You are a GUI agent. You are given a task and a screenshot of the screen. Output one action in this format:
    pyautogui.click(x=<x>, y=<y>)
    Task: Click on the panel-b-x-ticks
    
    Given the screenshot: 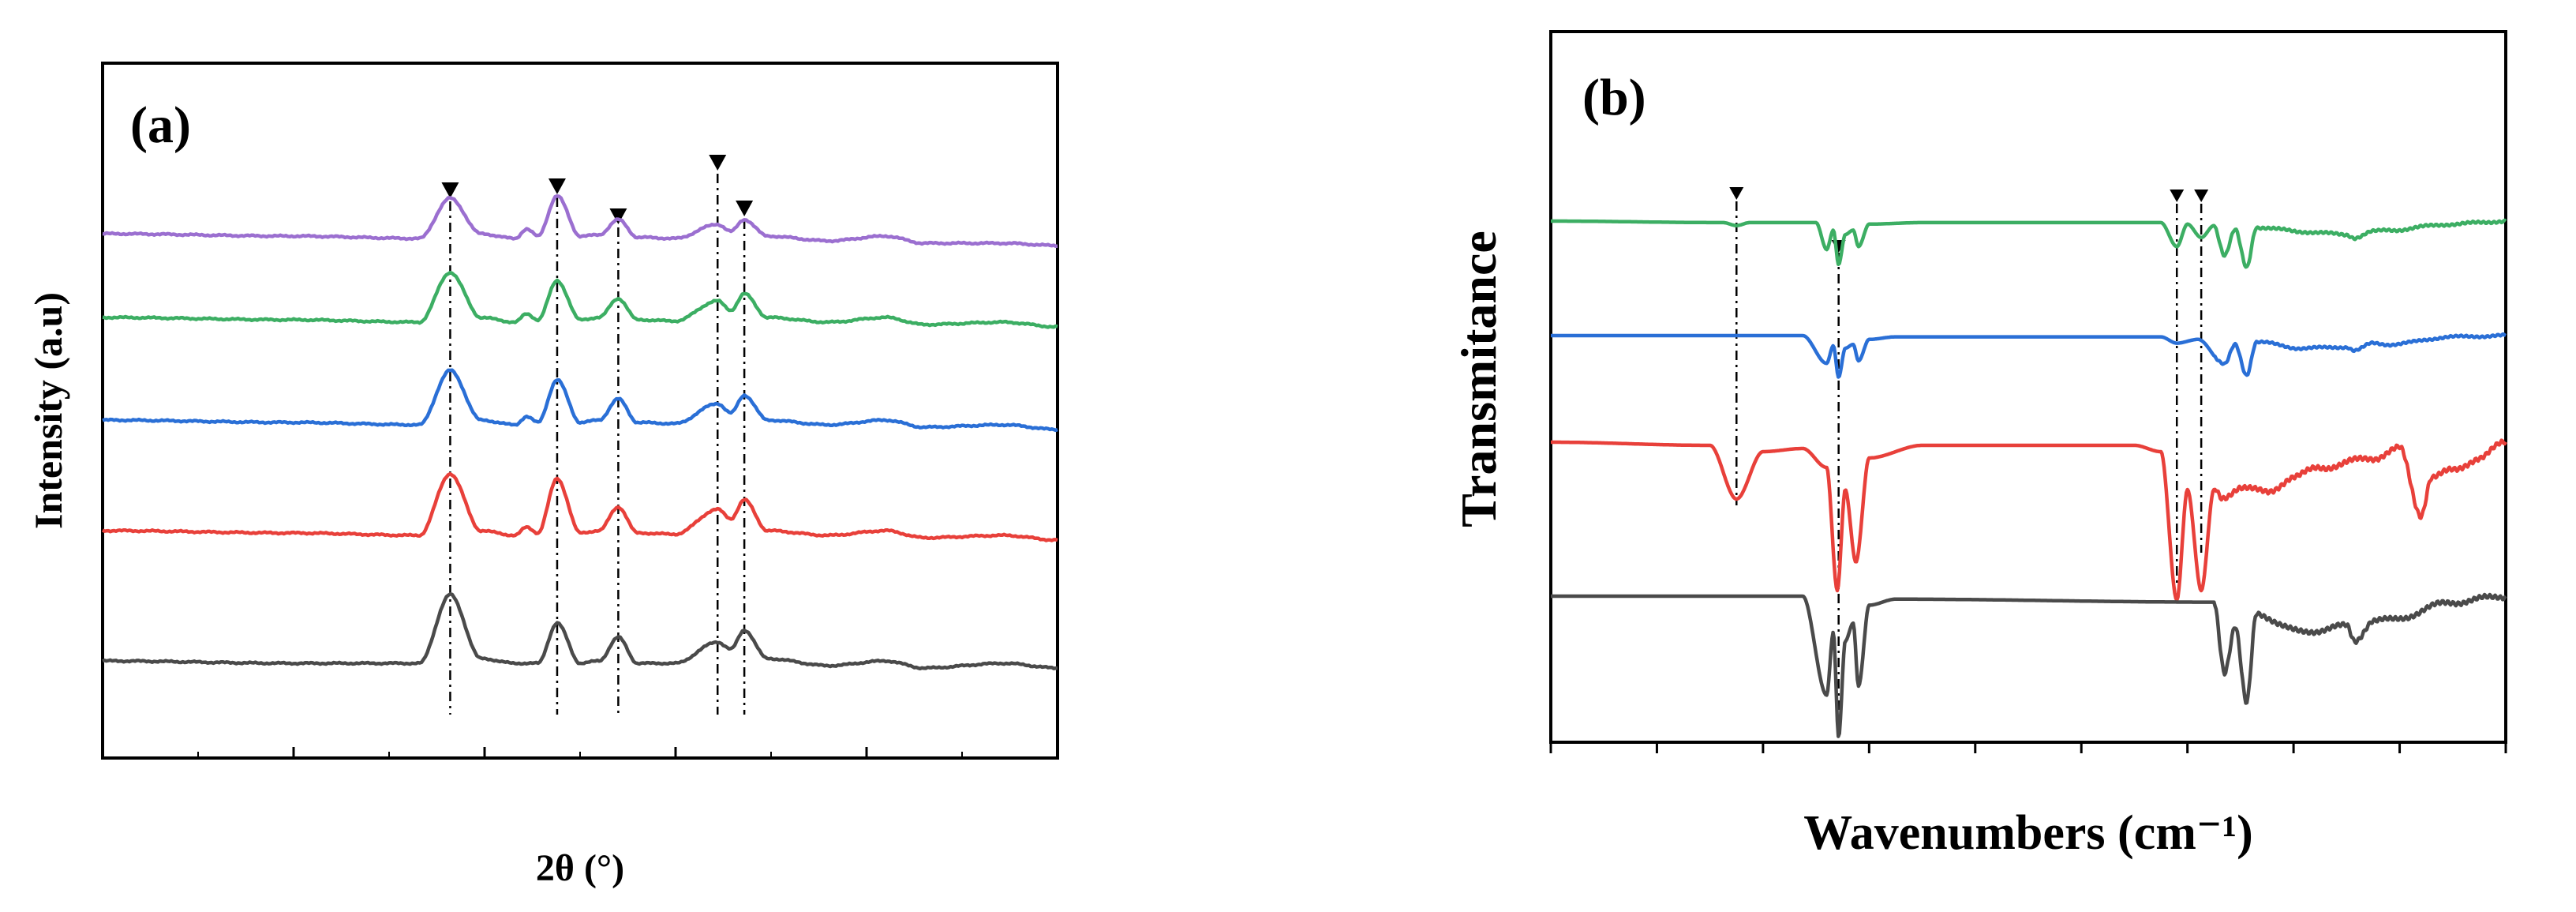 What is the action you would take?
    pyautogui.click(x=2028, y=748)
    